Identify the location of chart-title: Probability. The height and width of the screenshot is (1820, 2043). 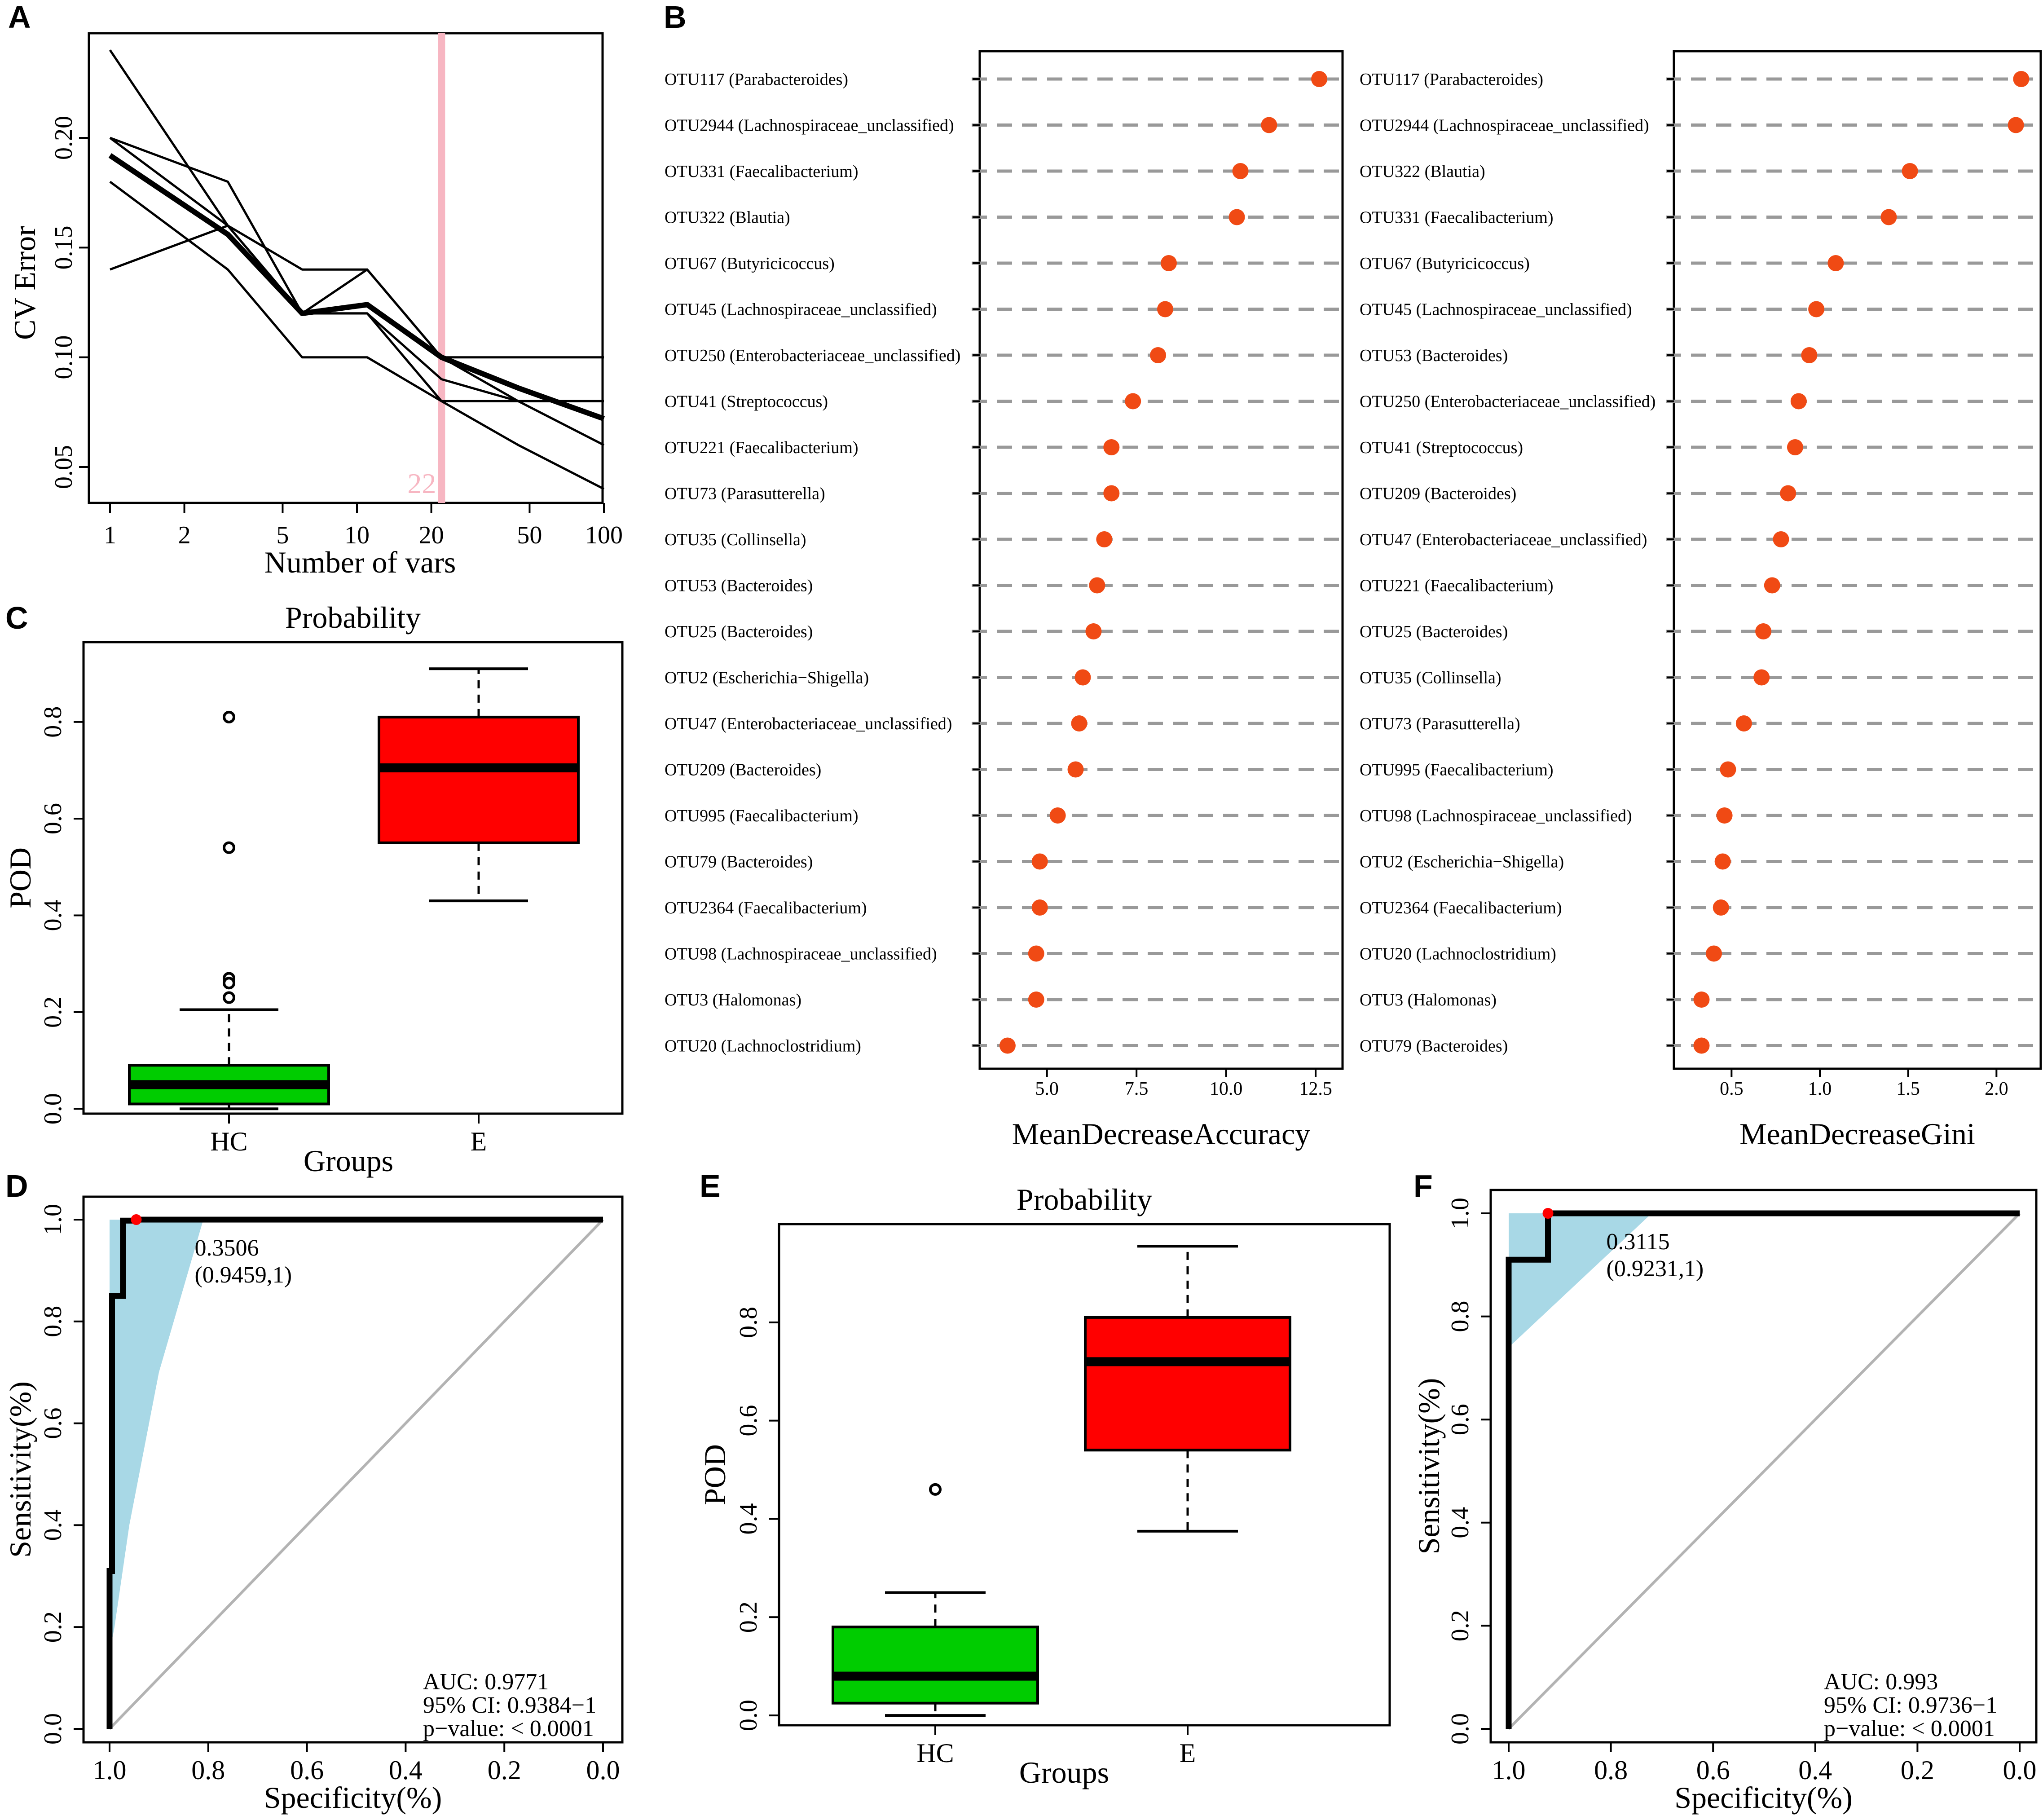
(353, 617).